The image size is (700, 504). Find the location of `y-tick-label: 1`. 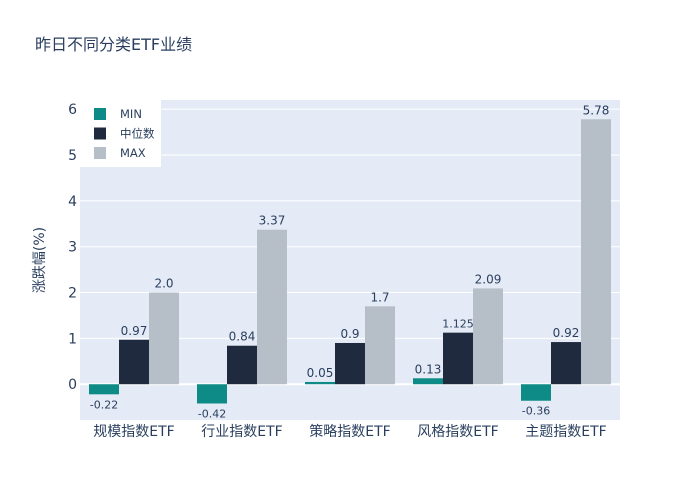

y-tick-label: 1 is located at coordinates (72, 339).